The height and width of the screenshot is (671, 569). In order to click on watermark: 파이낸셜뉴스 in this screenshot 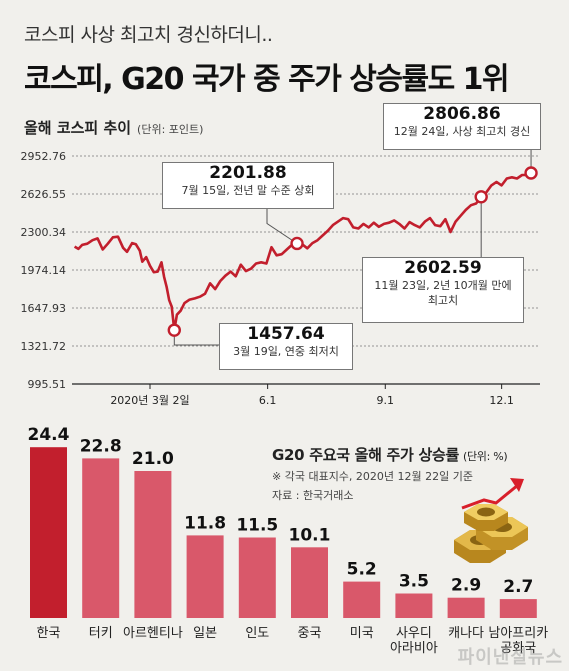, I will do `click(510, 657)`.